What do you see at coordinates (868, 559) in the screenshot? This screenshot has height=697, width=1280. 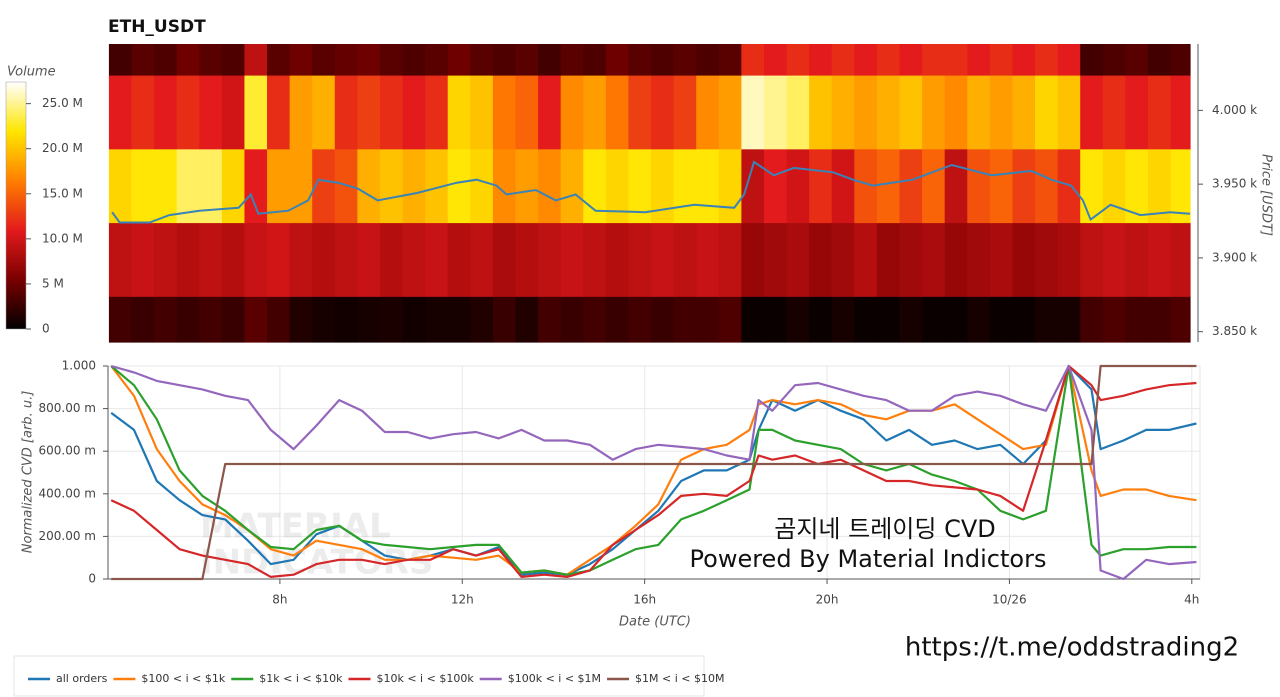 I see `annotation: Powered By Material Indictors` at bounding box center [868, 559].